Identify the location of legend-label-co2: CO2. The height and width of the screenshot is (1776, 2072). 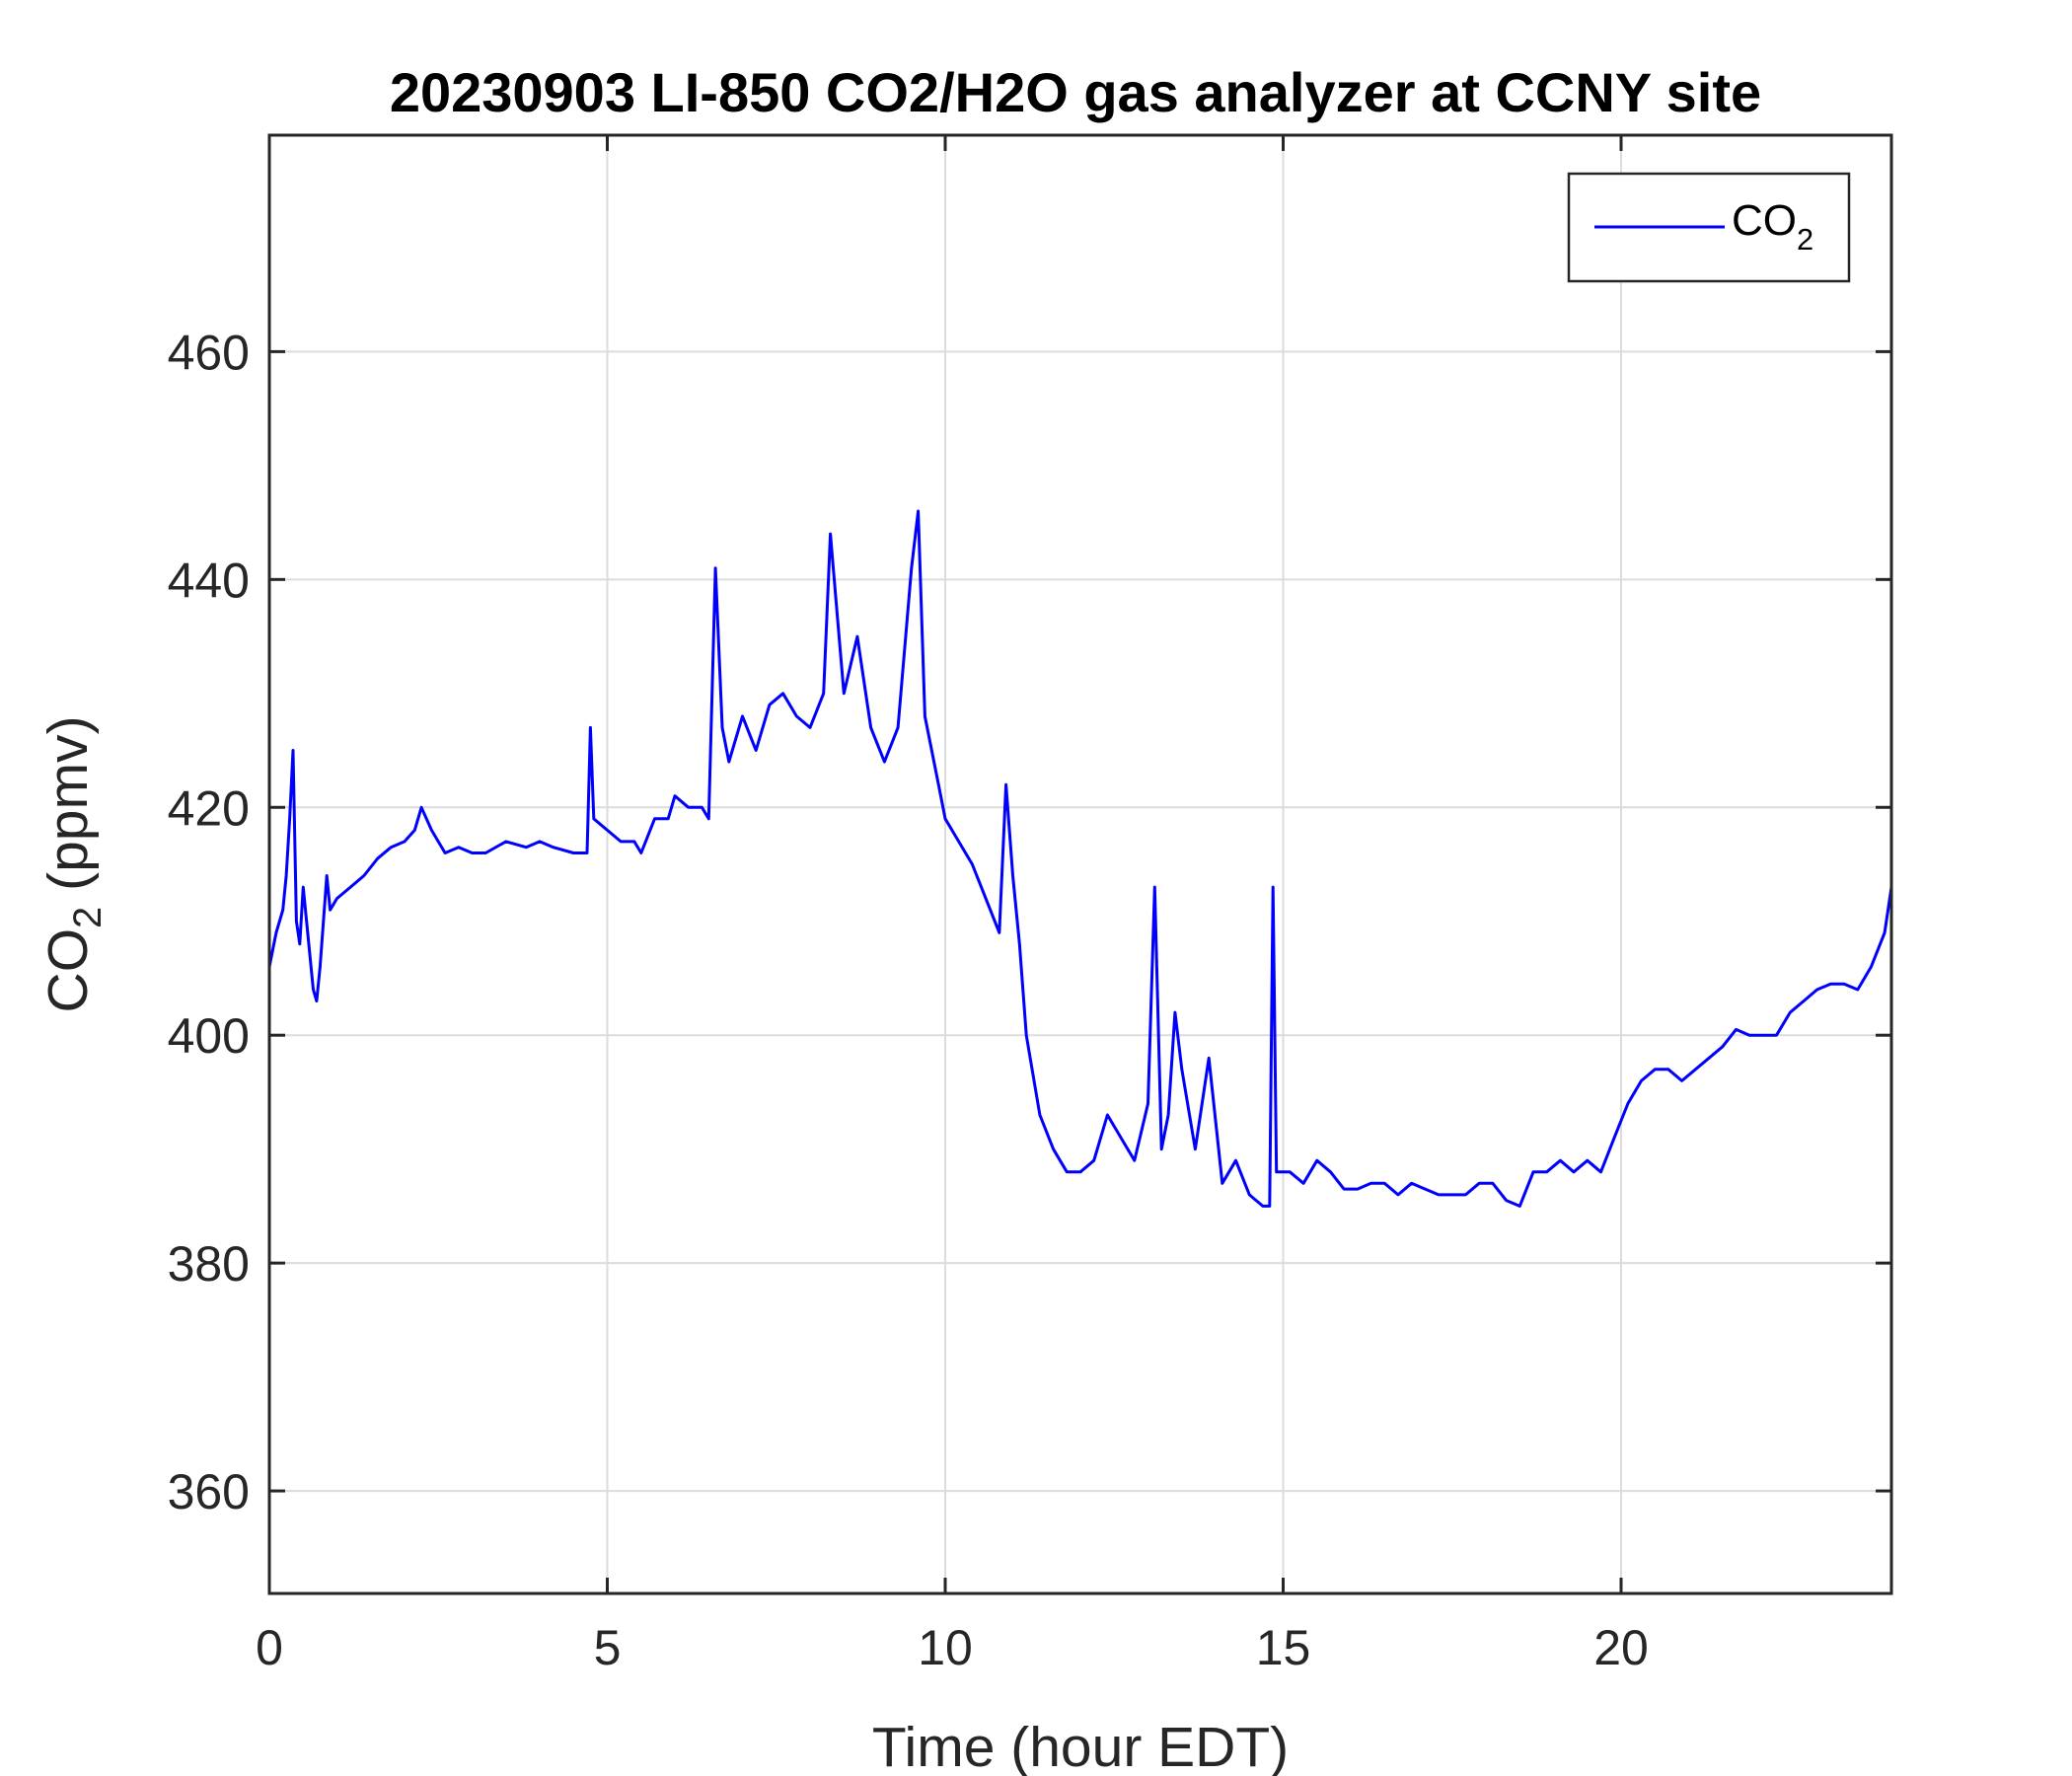
(1773, 227).